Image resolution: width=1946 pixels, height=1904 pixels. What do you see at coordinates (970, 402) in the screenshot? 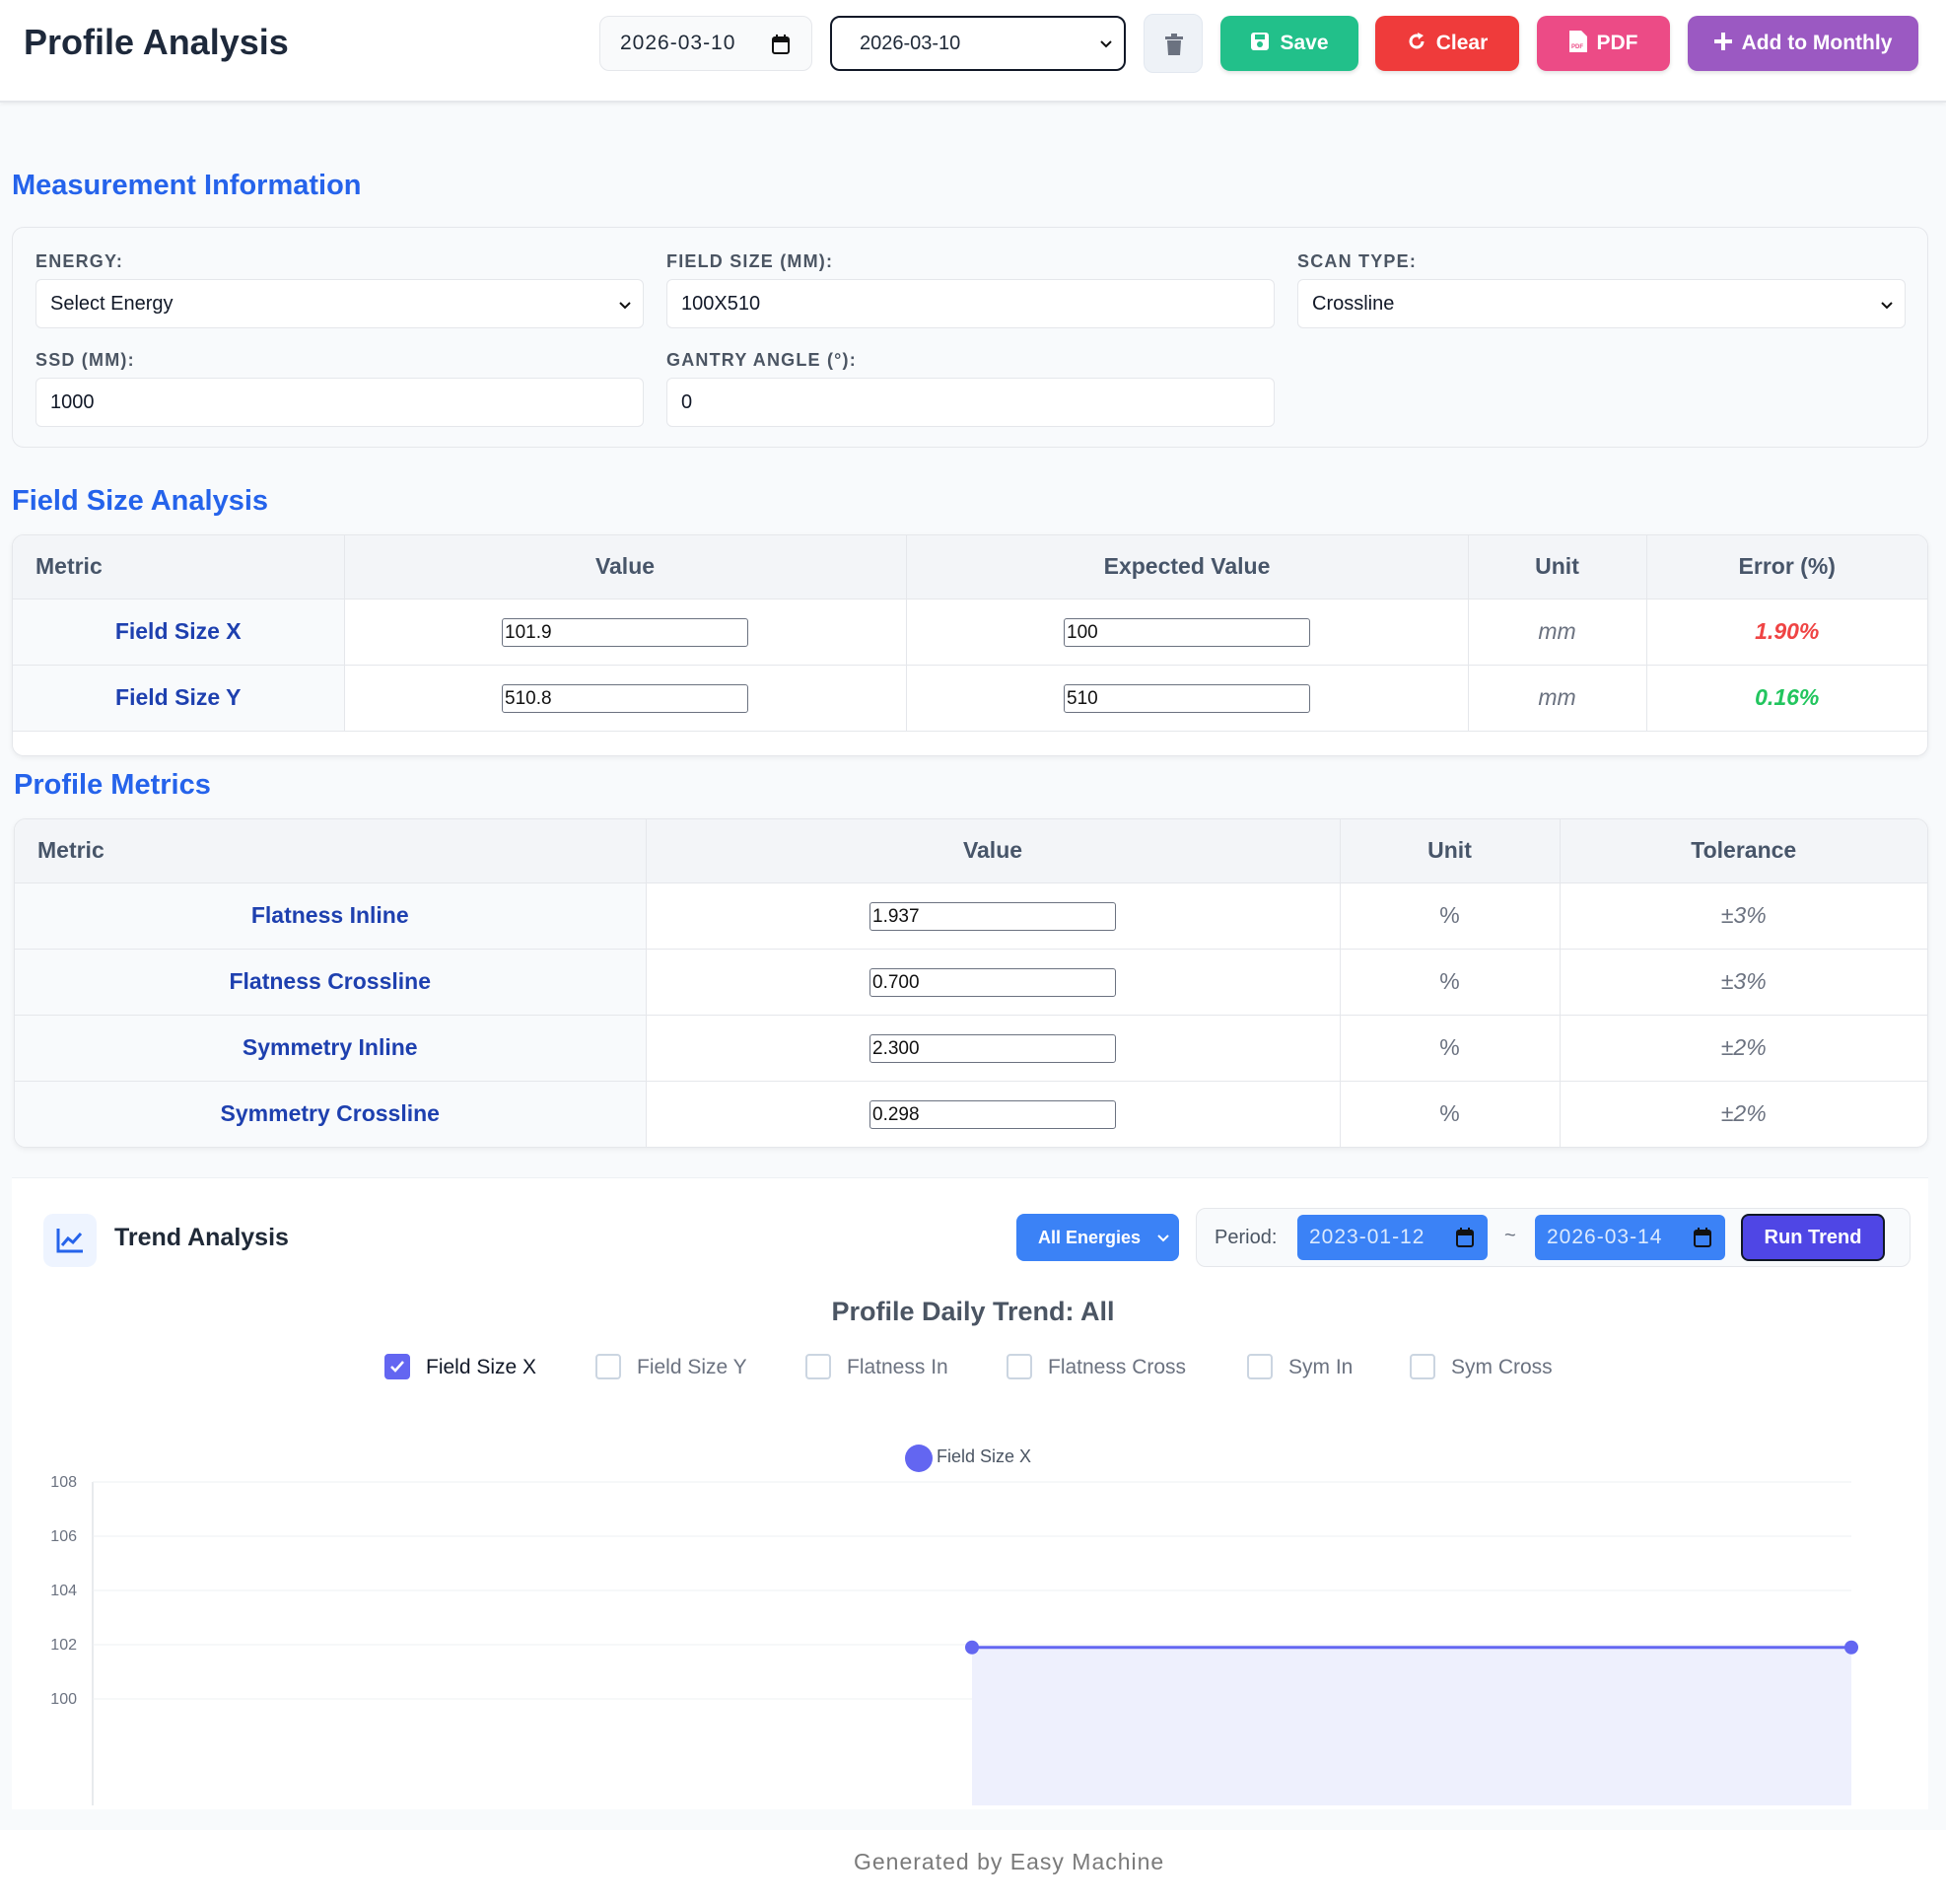
I see `gantry-angle-input: 0` at bounding box center [970, 402].